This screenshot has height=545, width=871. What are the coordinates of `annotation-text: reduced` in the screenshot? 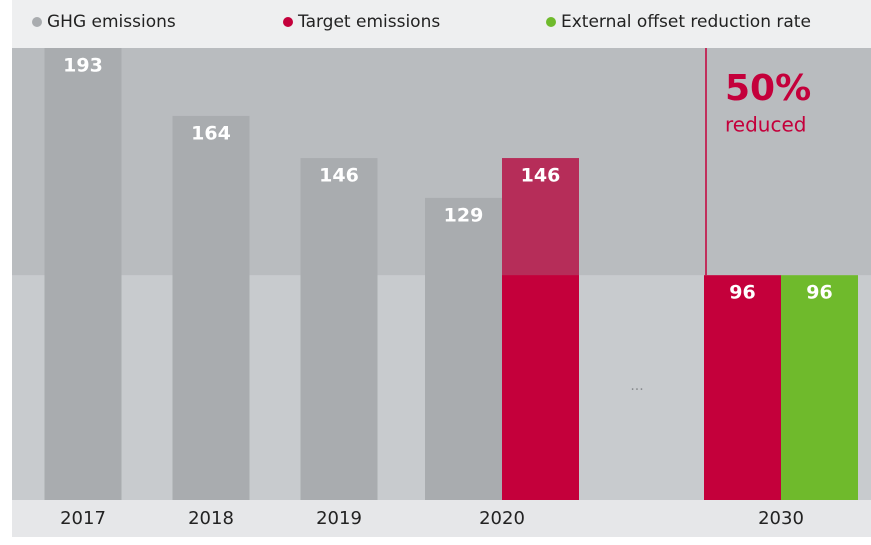 It's located at (765, 125).